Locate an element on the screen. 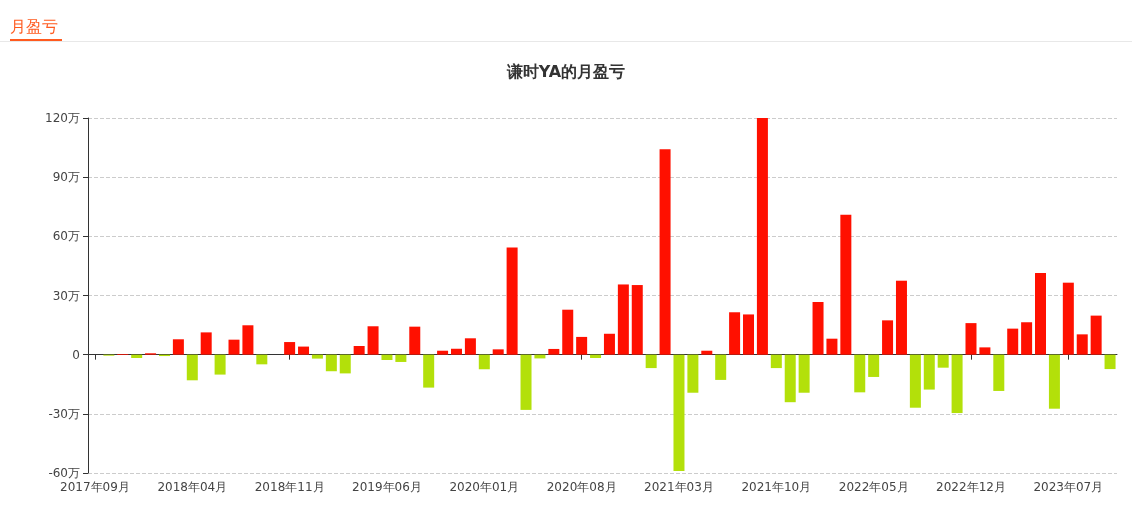 This screenshot has width=1132, height=505. x-tick-label: 2022年05月 is located at coordinates (873, 487).